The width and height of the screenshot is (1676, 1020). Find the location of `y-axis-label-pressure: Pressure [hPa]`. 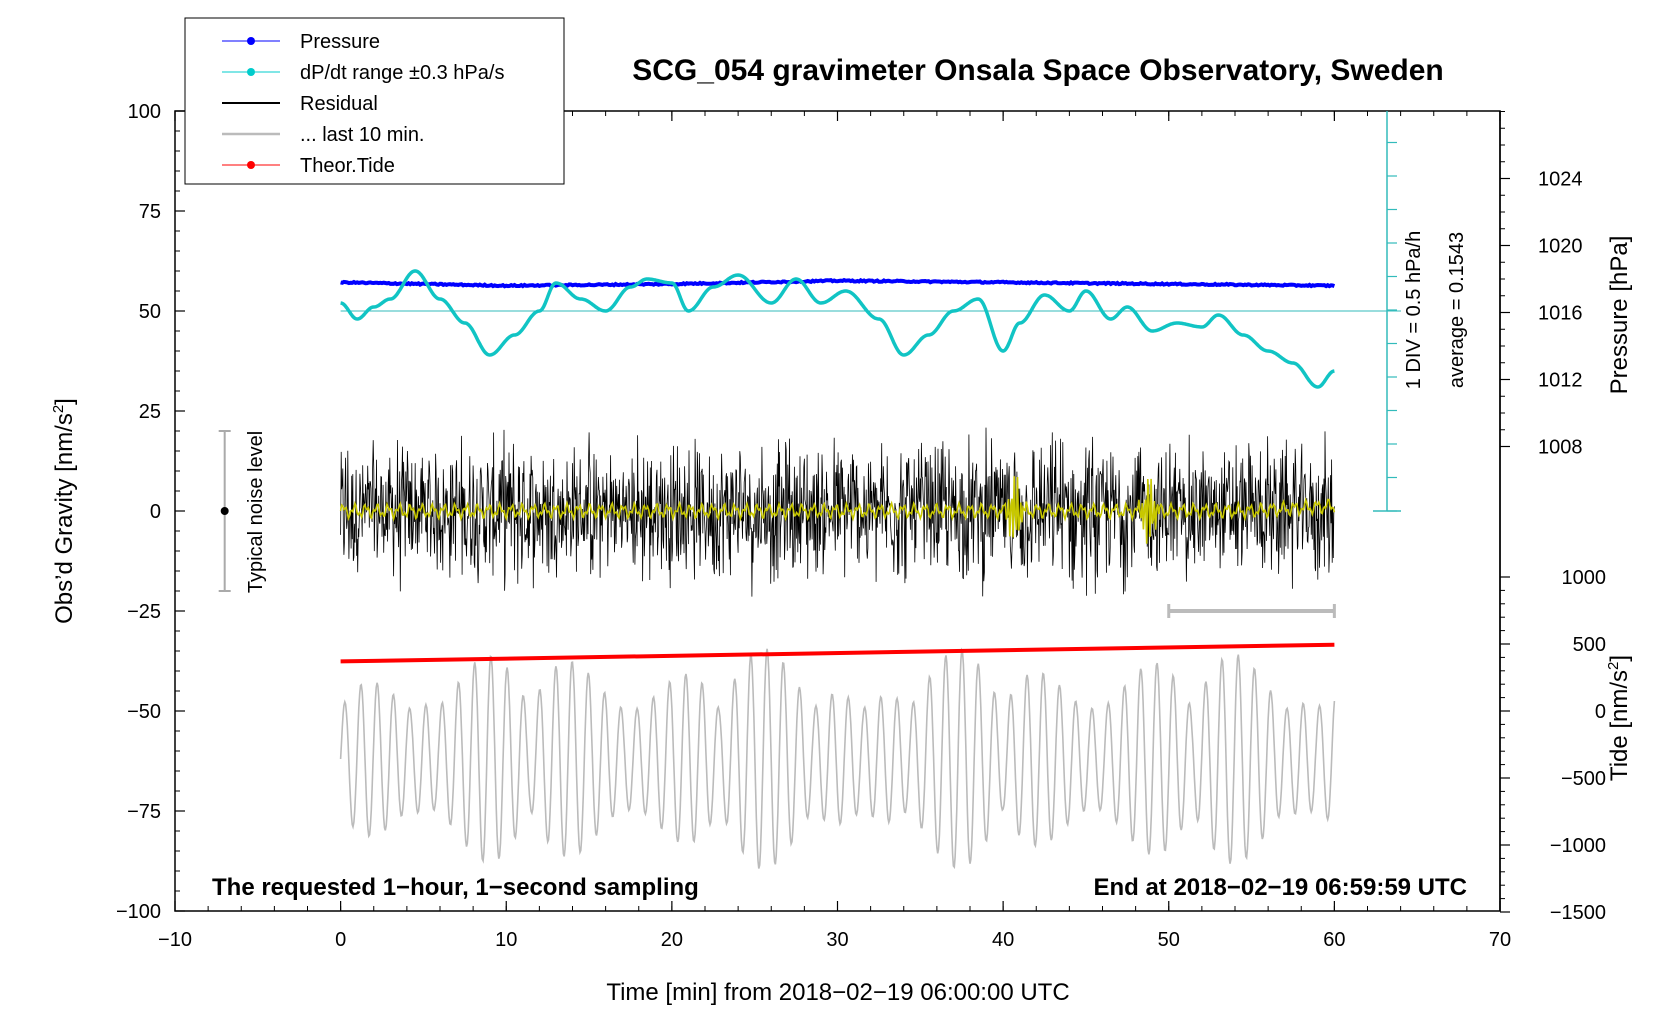

y-axis-label-pressure: Pressure [hPa] is located at coordinates (1619, 315).